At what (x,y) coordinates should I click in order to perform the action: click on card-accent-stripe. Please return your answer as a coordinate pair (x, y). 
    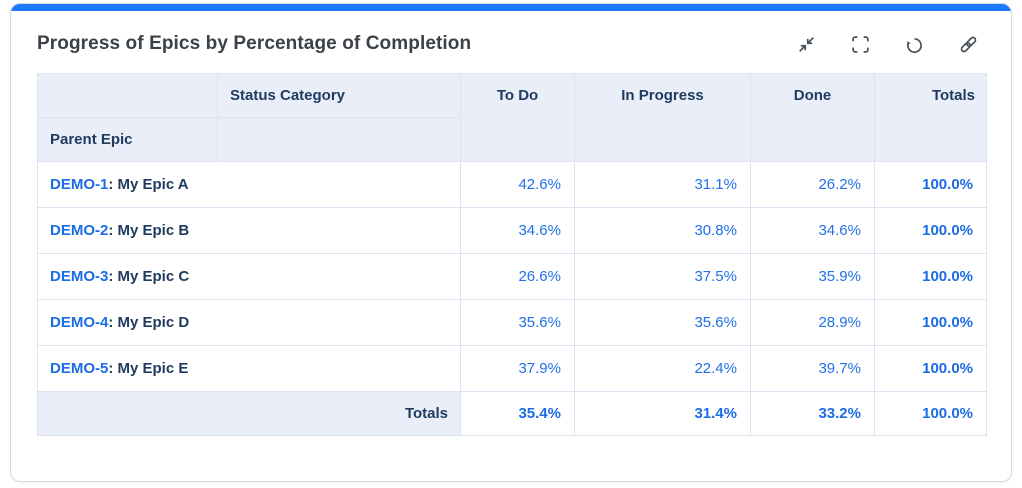
    Looking at the image, I should click on (511, 7).